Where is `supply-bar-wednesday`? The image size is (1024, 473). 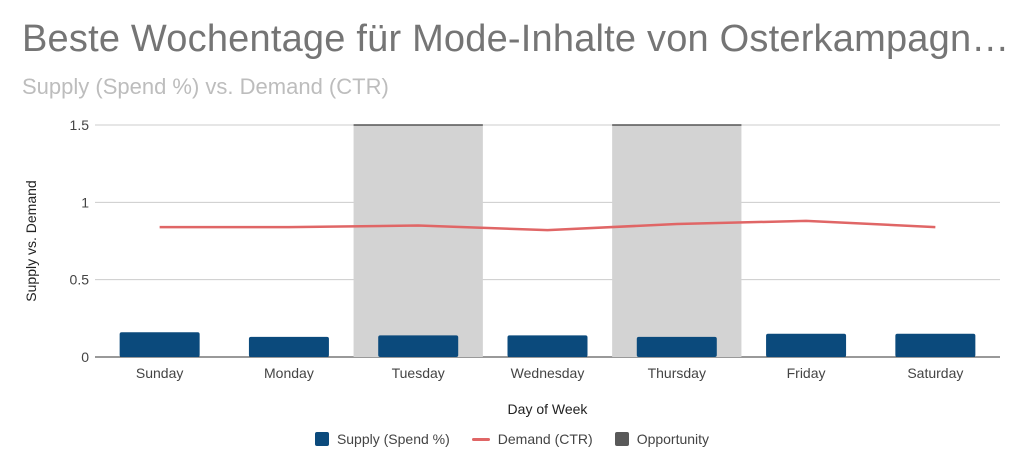
supply-bar-wednesday is located at coordinates (547, 346).